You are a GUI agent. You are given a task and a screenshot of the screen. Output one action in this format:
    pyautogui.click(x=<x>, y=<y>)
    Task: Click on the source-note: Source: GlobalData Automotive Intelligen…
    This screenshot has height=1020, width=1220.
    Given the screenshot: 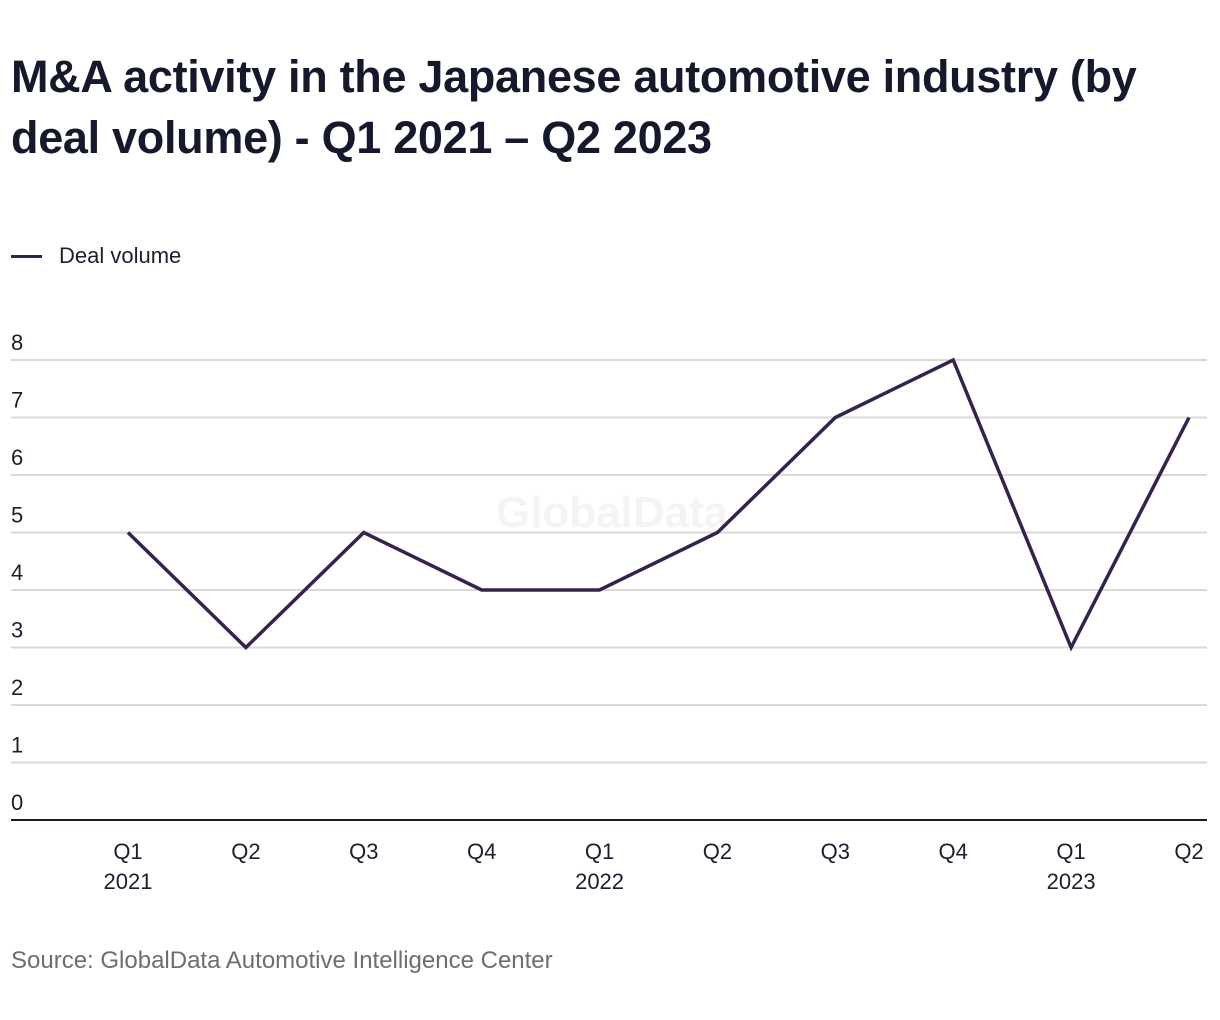 What is the action you would take?
    pyautogui.click(x=282, y=960)
    